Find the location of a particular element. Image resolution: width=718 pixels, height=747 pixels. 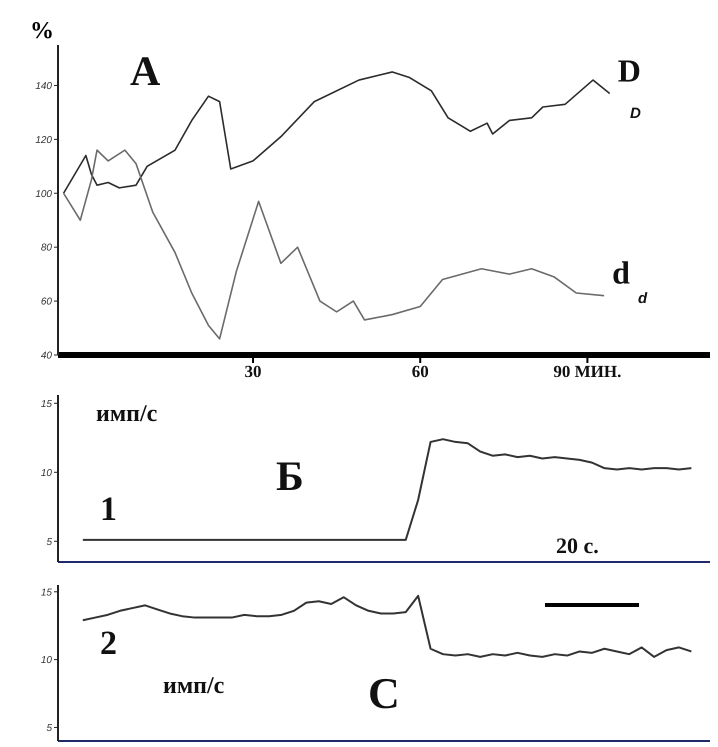

y-tick-label: 60 is located at coordinates (46, 302).